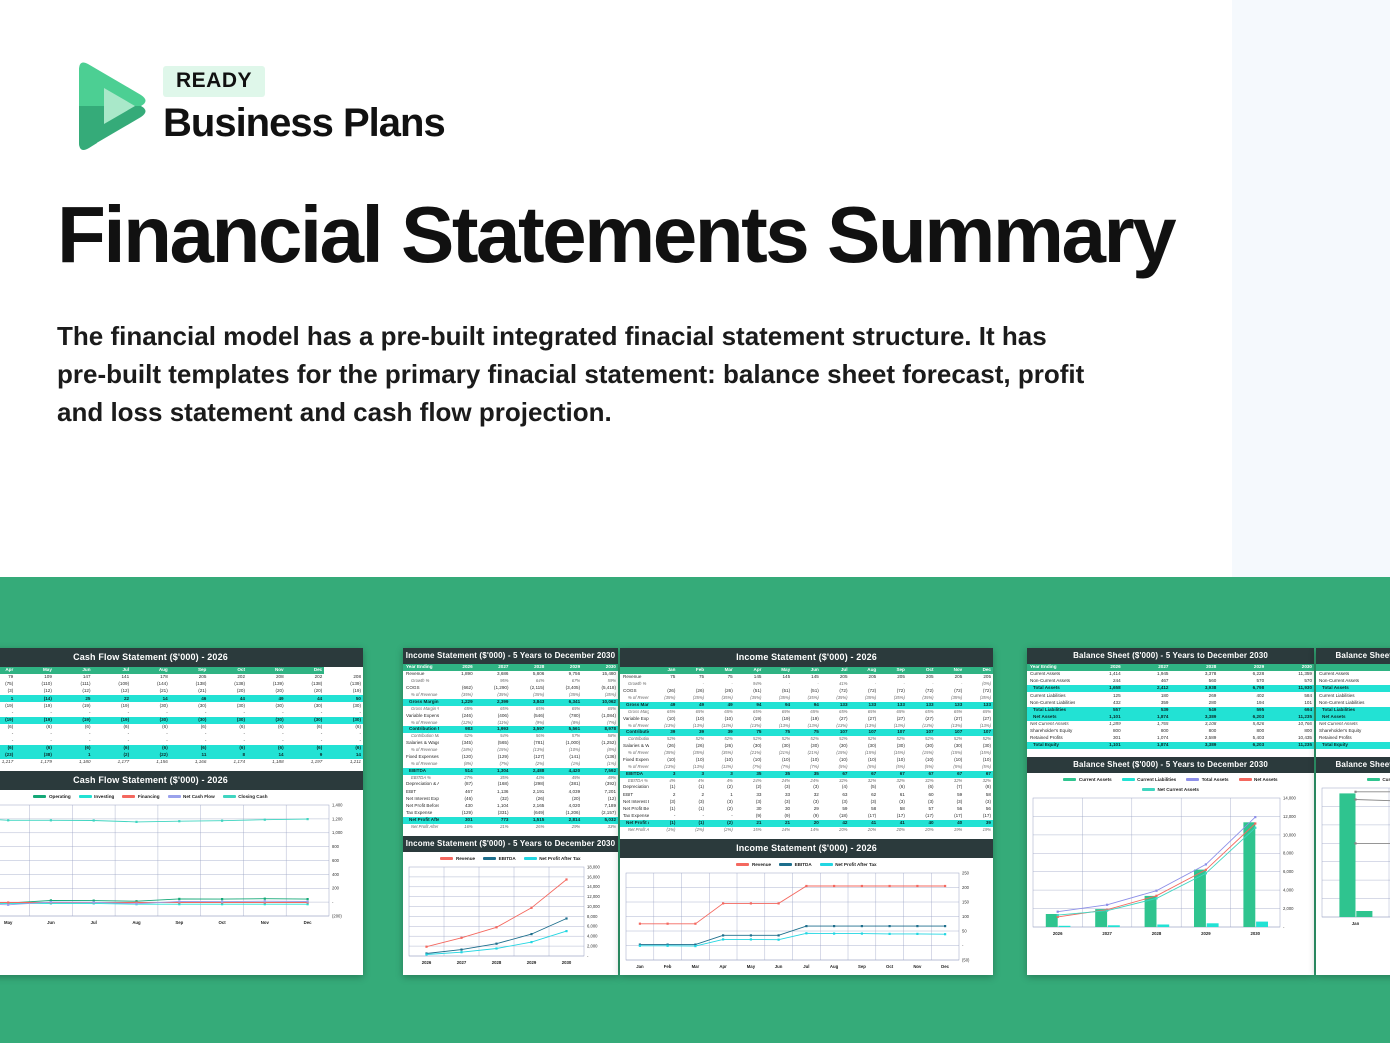 The height and width of the screenshot is (1043, 1390). What do you see at coordinates (467, 812) in the screenshot?
I see `cell: (129)` at bounding box center [467, 812].